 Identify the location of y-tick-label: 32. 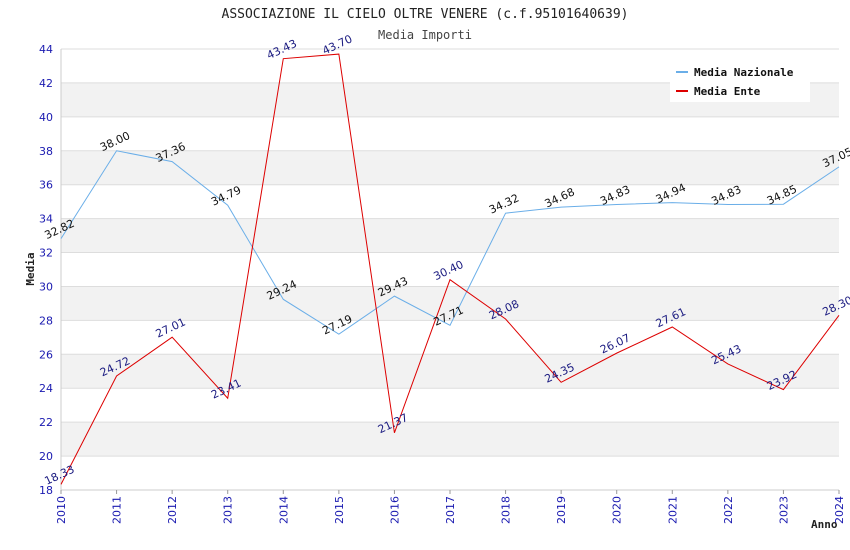
(46, 253).